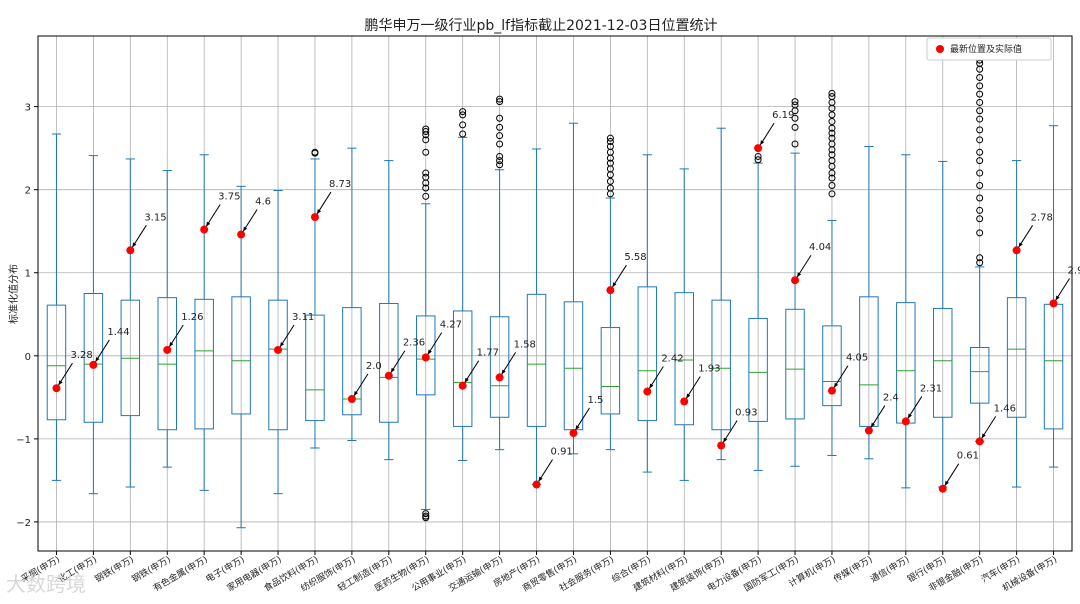 Image resolution: width=1080 pixels, height=604 pixels. What do you see at coordinates (28, 191) in the screenshot?
I see `y-tick-label: 2` at bounding box center [28, 191].